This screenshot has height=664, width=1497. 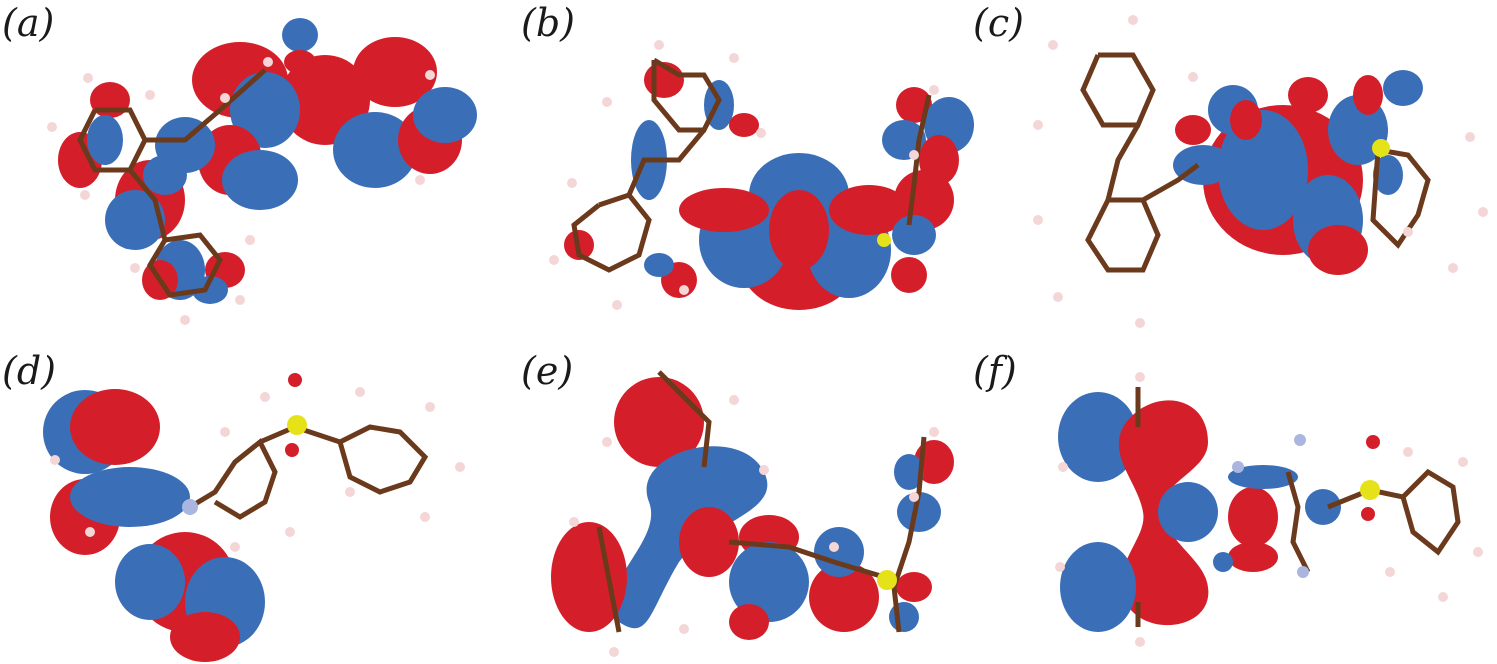 I want to click on molecular-orbital-render-b, so click(x=761, y=175).